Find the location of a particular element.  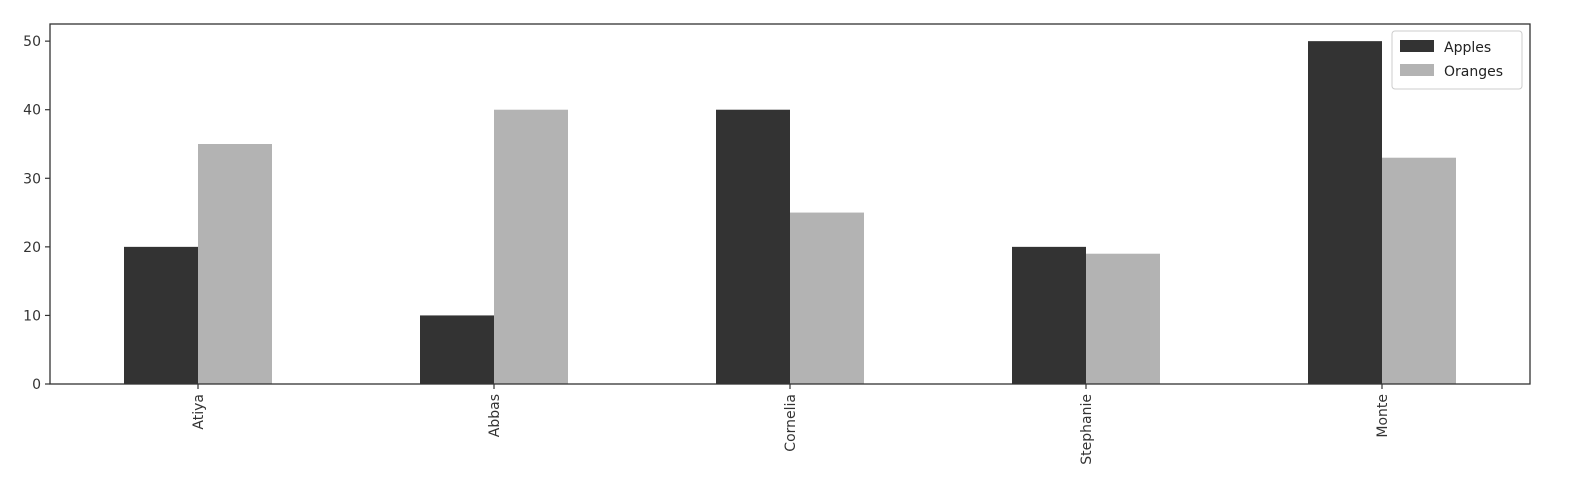

y-tick-label: 50 is located at coordinates (32, 42).